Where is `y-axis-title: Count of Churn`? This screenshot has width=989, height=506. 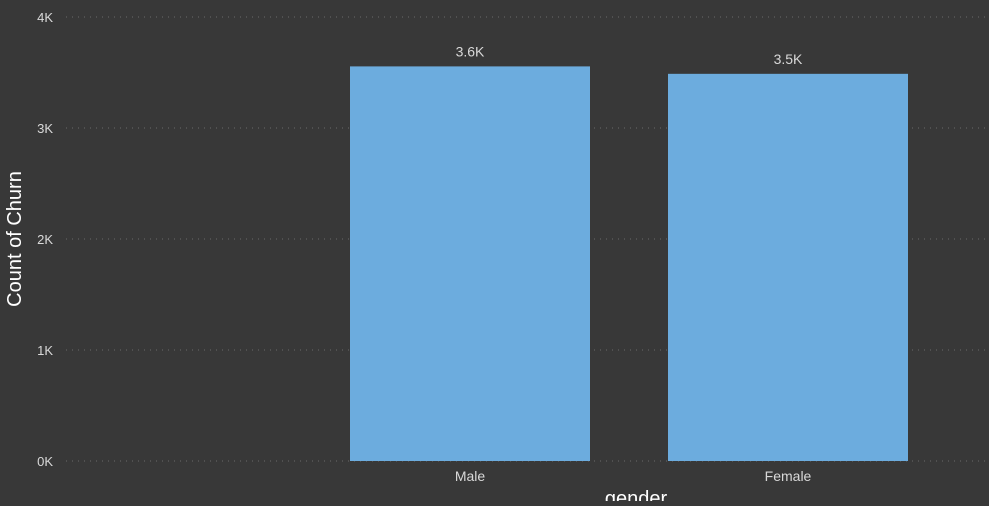
y-axis-title: Count of Churn is located at coordinates (15, 239).